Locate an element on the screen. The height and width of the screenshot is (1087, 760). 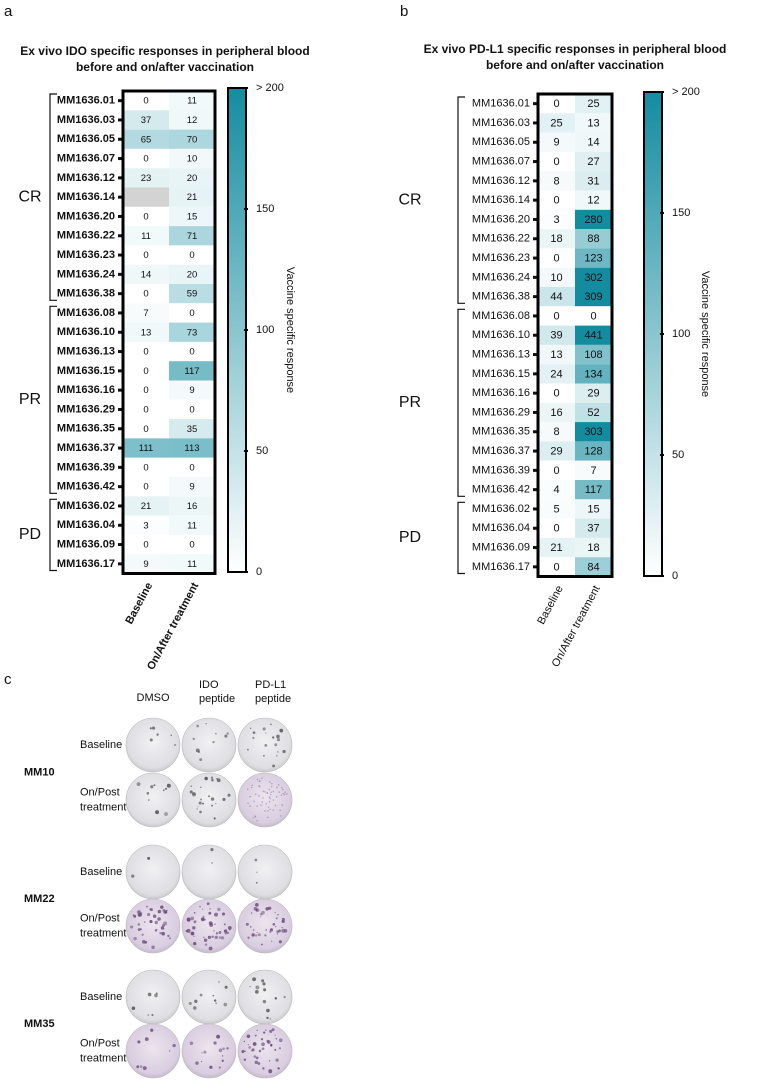
row-label: MM1636.12 is located at coordinates (86, 178).